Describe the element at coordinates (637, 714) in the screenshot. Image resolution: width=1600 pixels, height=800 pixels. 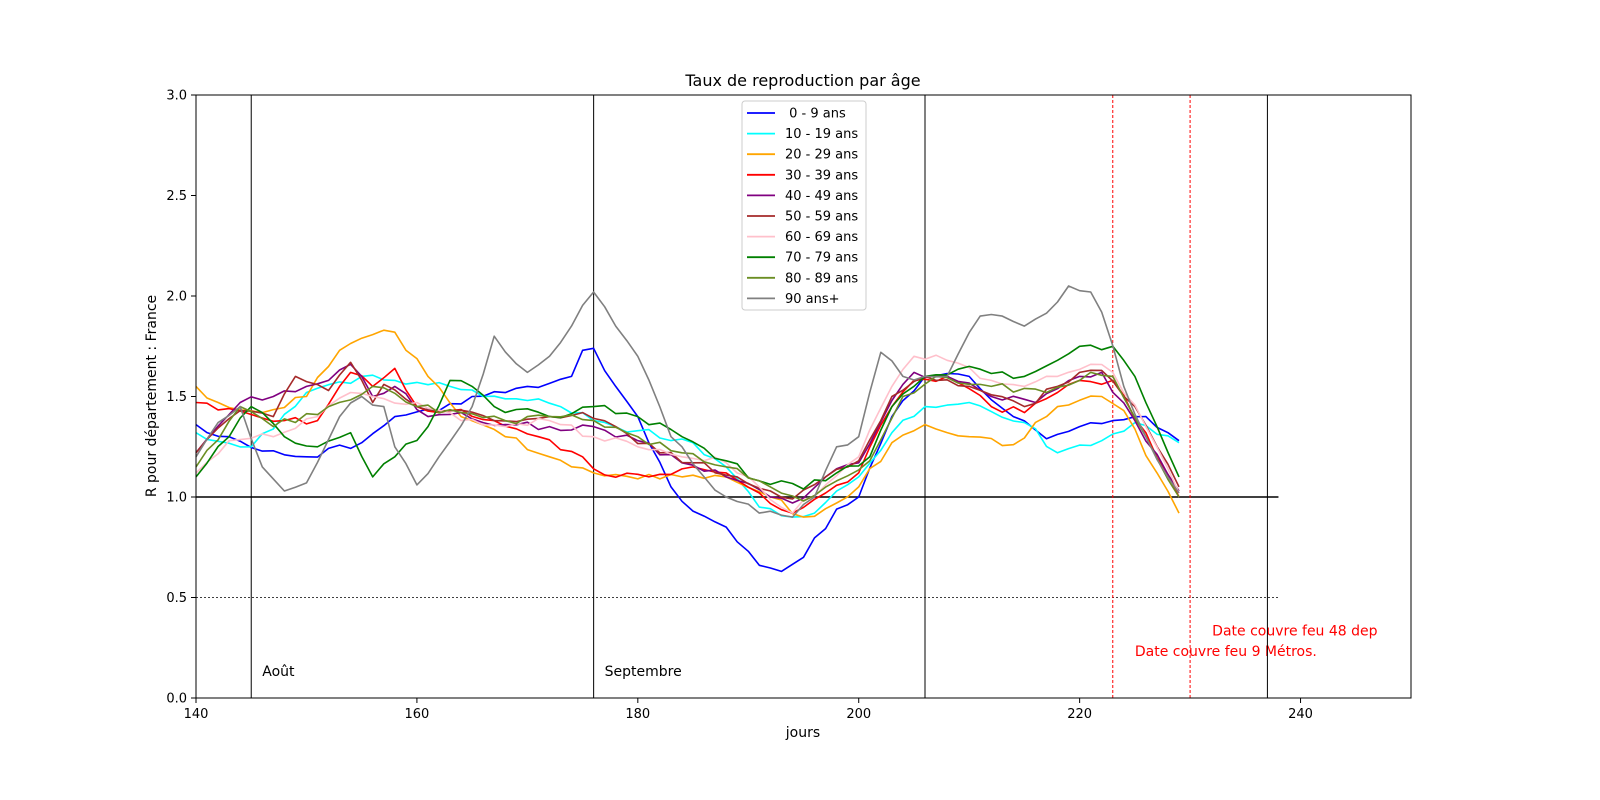
I see `x-tick-label: 180` at that location.